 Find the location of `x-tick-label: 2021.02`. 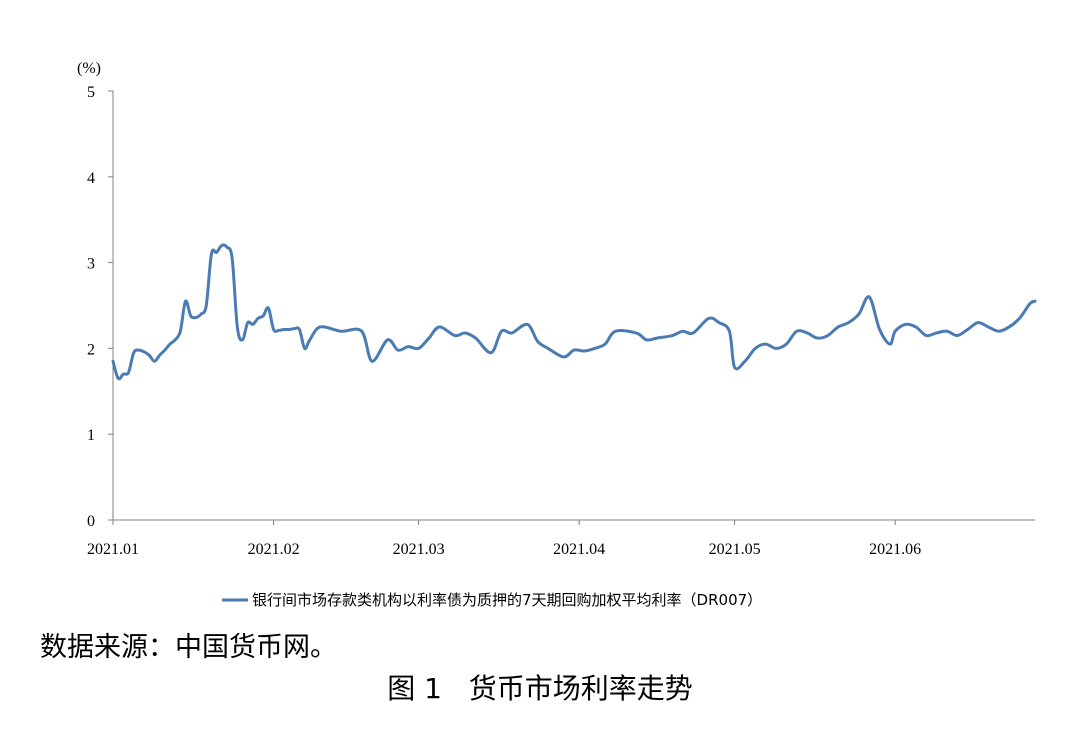

x-tick-label: 2021.02 is located at coordinates (274, 549).